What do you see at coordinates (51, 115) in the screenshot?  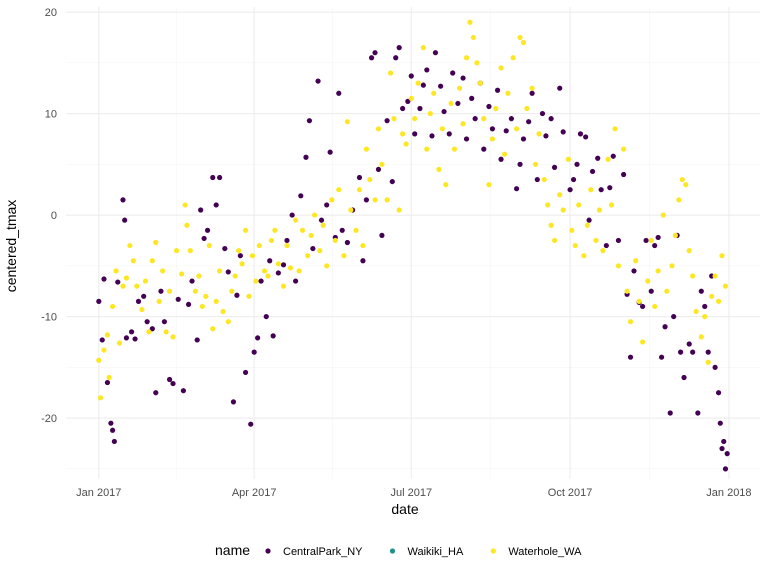 I see `y-tick-label: 10` at bounding box center [51, 115].